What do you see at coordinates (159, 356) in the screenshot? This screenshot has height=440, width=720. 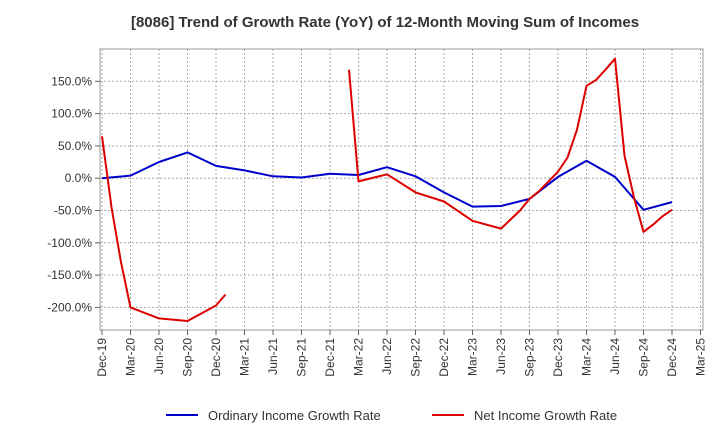 I see `x-tick-label: Jun-20` at bounding box center [159, 356].